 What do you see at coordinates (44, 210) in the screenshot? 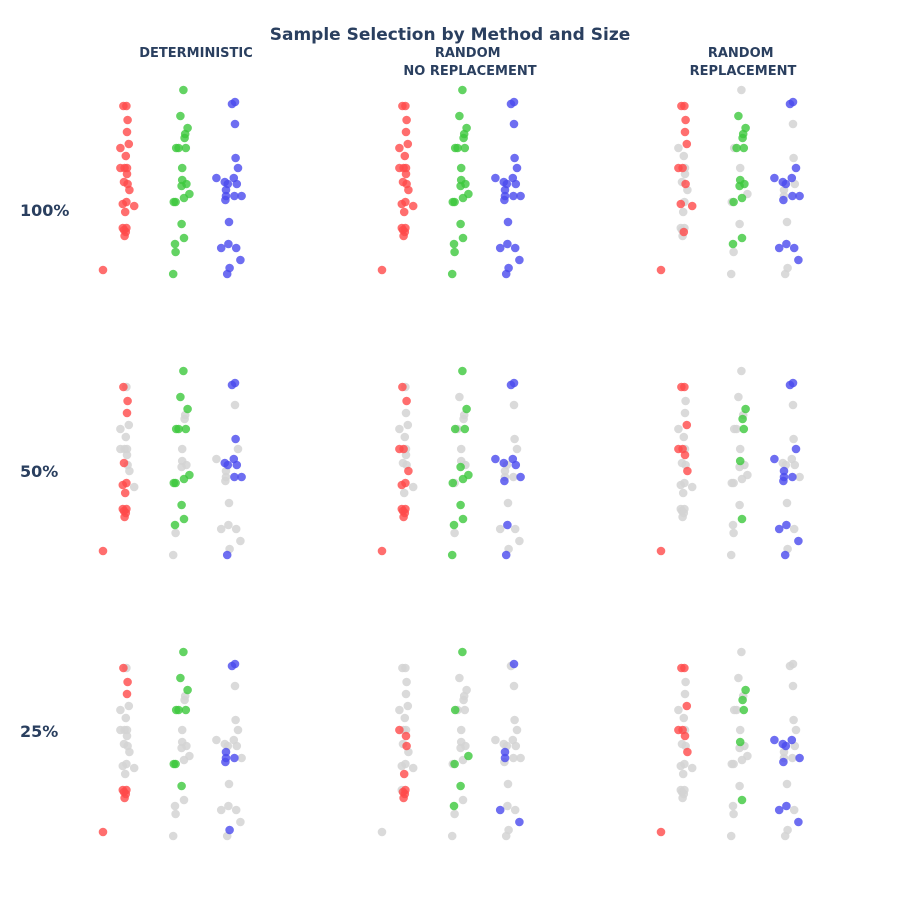
I see `row-label-100: 100%` at bounding box center [44, 210].